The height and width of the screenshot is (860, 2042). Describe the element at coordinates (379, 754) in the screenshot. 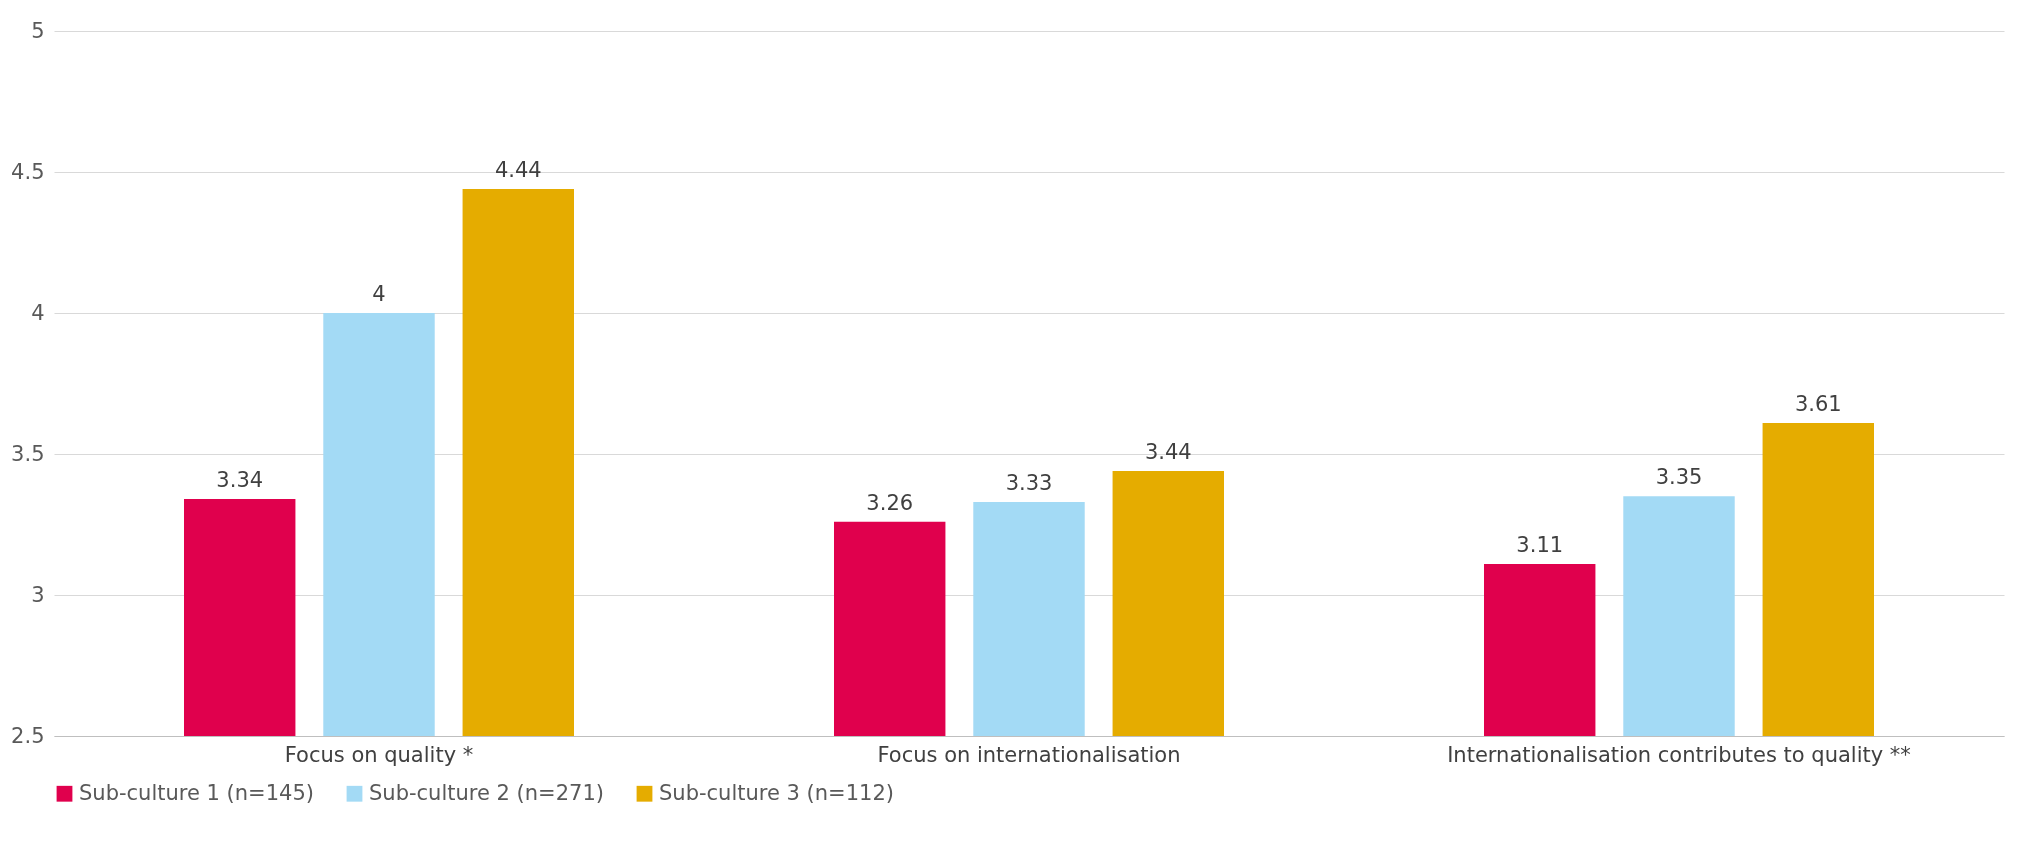

I see `x-tick-label: Focus on quality *` at that location.